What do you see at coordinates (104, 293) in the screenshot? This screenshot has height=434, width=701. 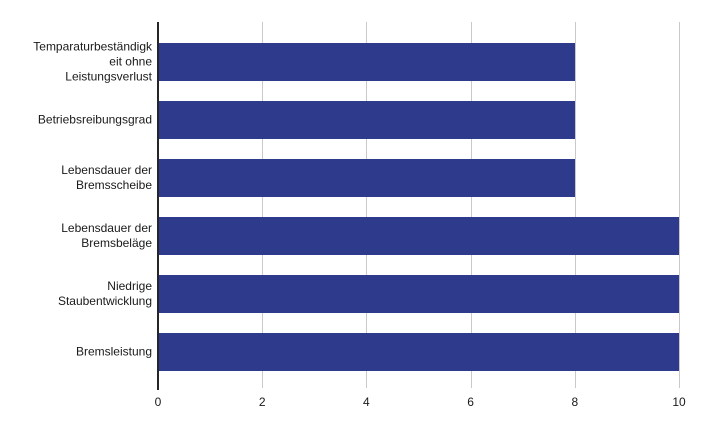 I see `category-label-row-4: Niedrige Staubentwicklung` at bounding box center [104, 293].